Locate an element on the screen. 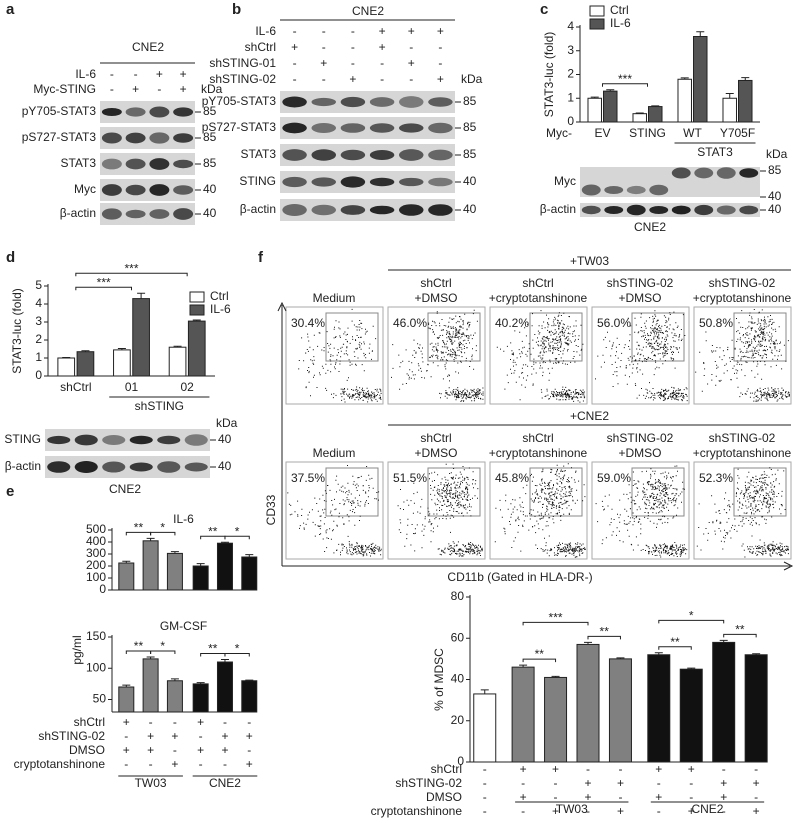 This screenshot has width=798, height=818. y-tick-label: 100 is located at coordinates (96, 577).